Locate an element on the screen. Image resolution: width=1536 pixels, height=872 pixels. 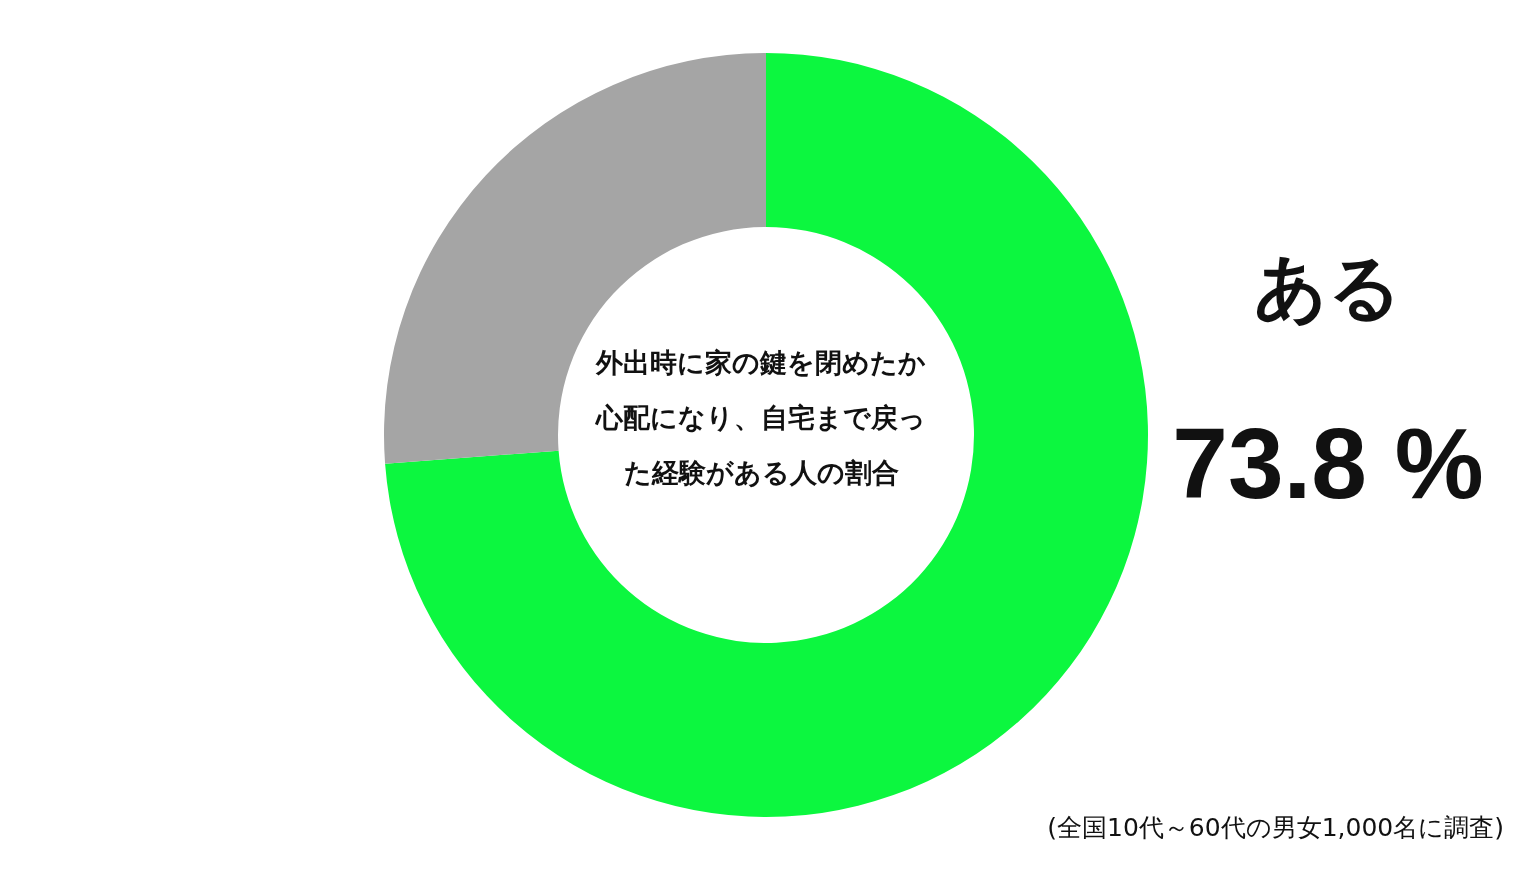
text: 外出時に家の鍵を閉めたか心配になり、自宅まで戻った経験がある人の割合 is located at coordinates (760, 418).